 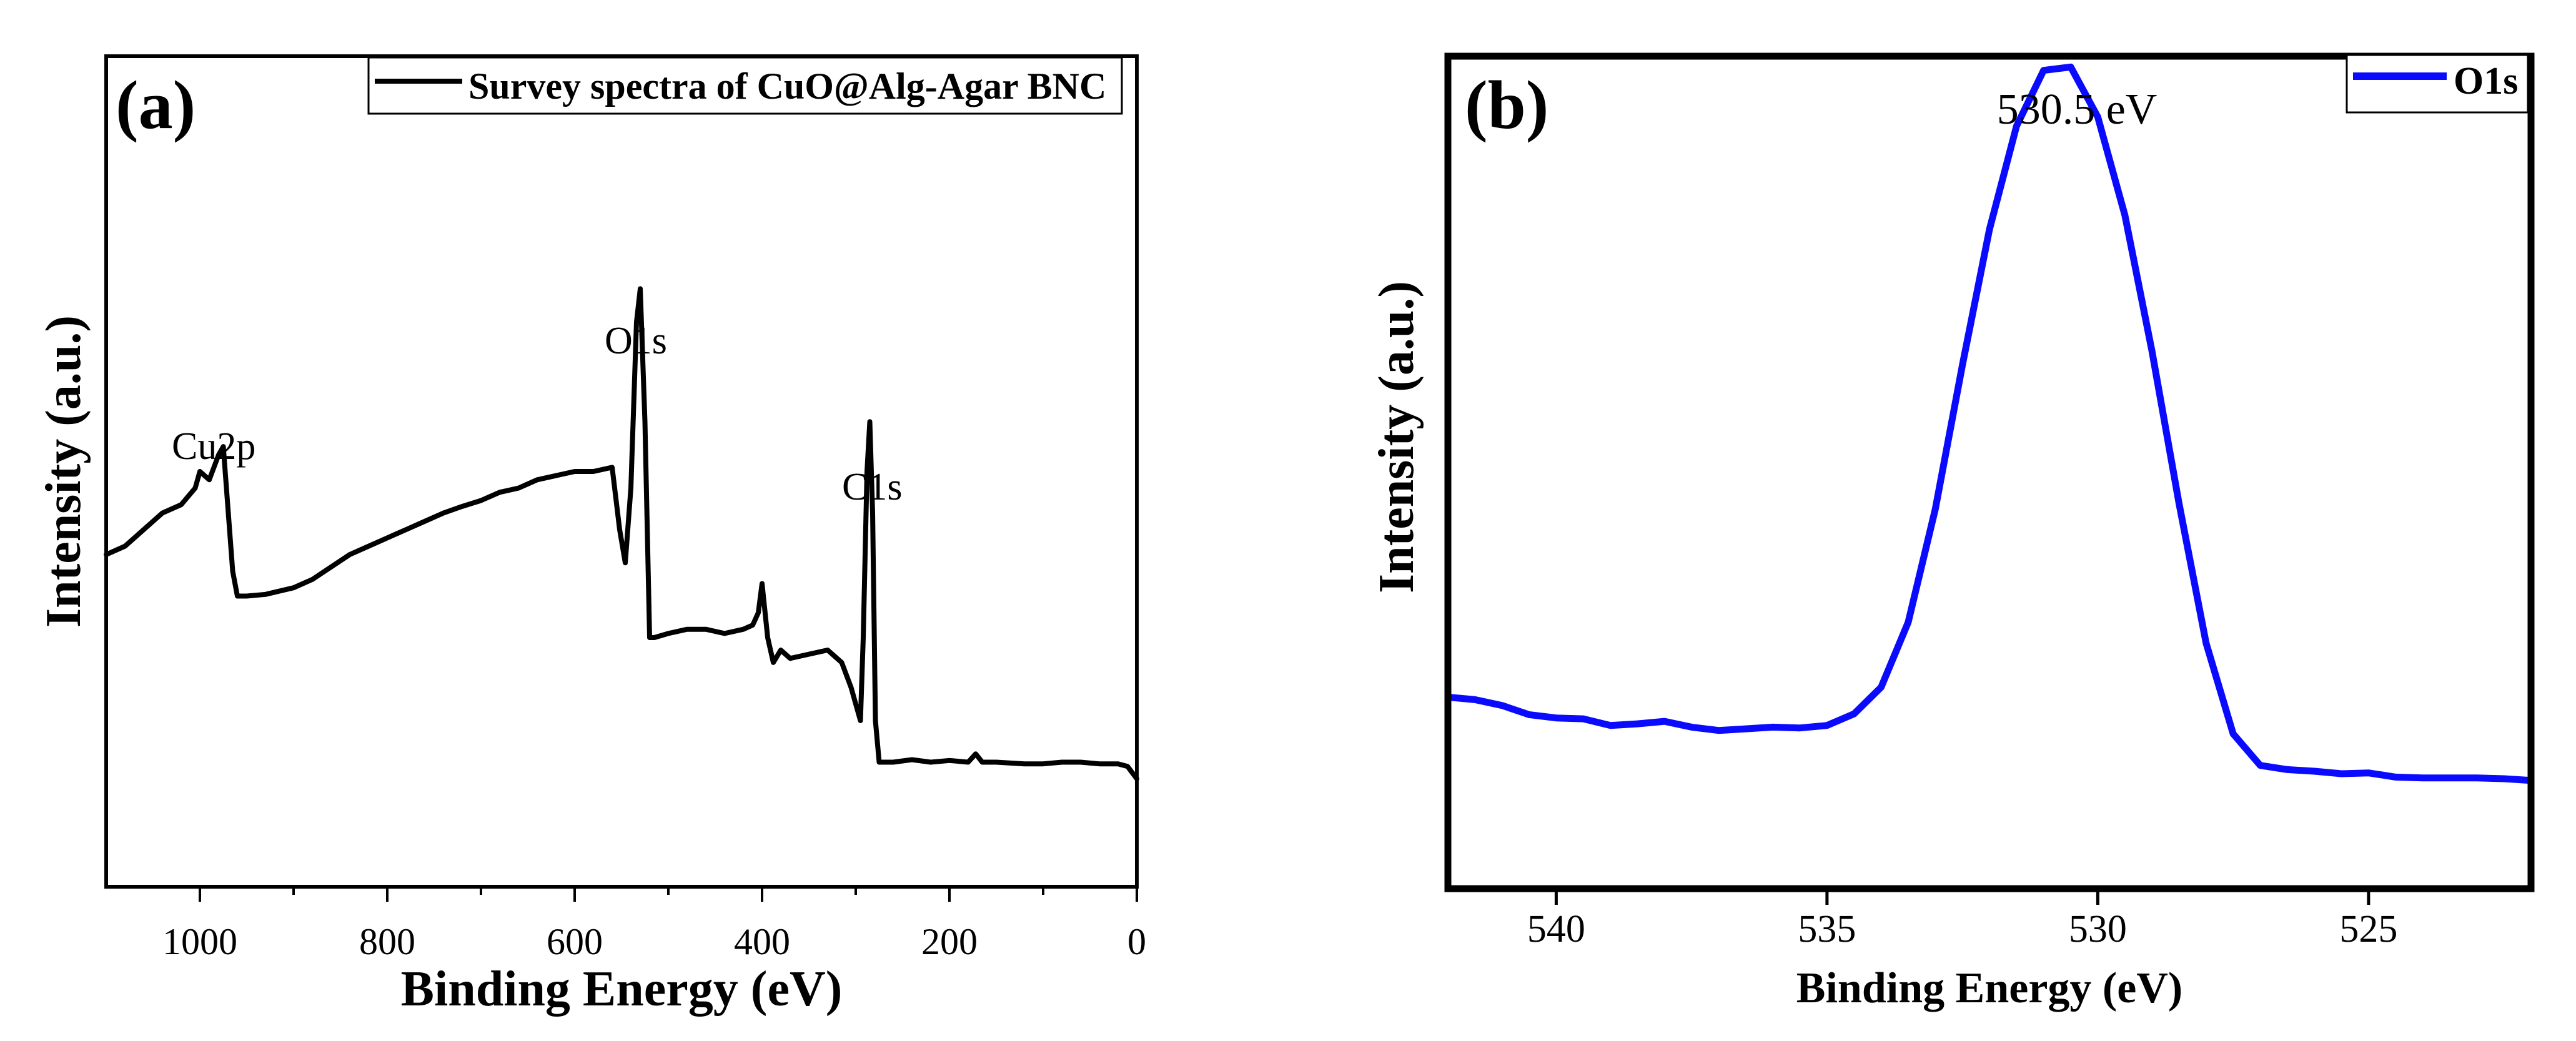 I want to click on panel-a-x-tick-label: 200, so click(x=949, y=941).